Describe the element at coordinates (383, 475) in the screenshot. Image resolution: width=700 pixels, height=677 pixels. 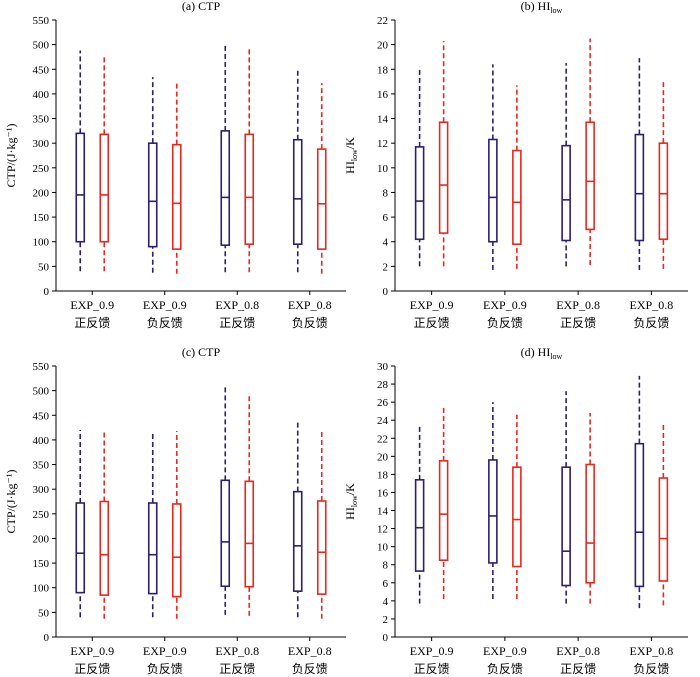
I see `y-tick-label: 18` at that location.